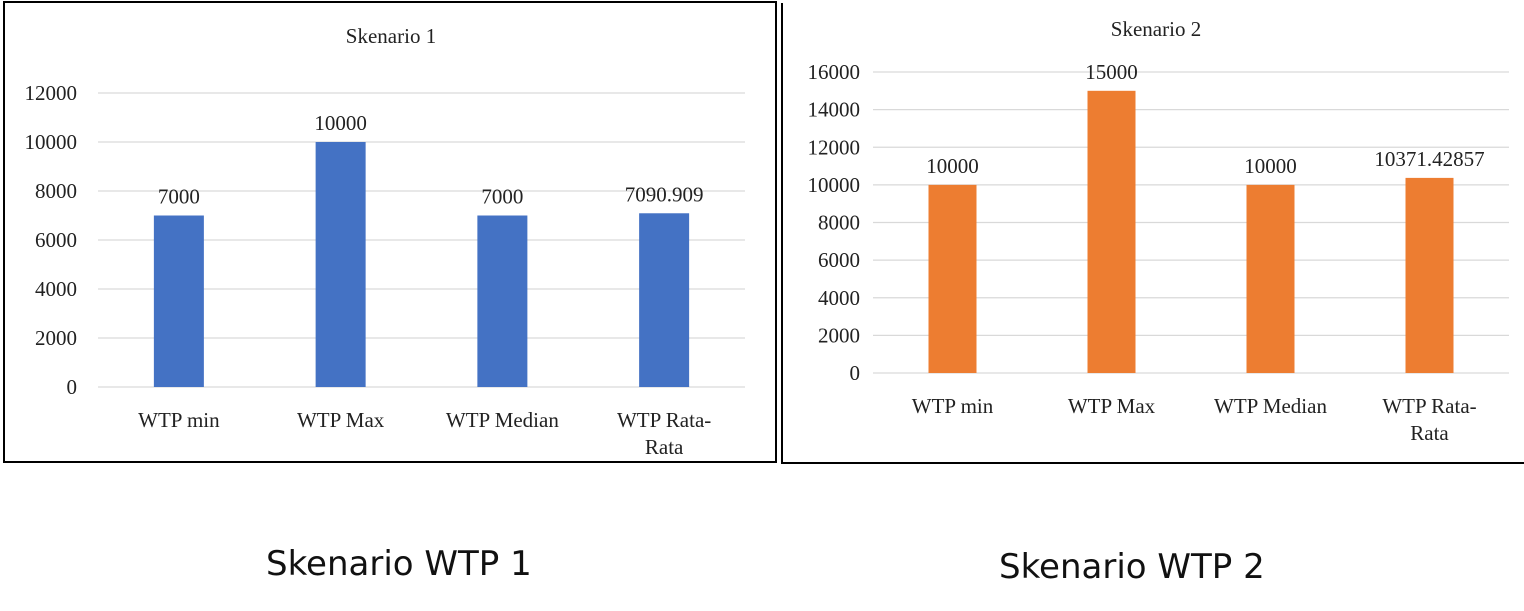  Describe the element at coordinates (399, 564) in the screenshot. I see `caption-skenario-wtp-1: Skenario WTP 1` at that location.